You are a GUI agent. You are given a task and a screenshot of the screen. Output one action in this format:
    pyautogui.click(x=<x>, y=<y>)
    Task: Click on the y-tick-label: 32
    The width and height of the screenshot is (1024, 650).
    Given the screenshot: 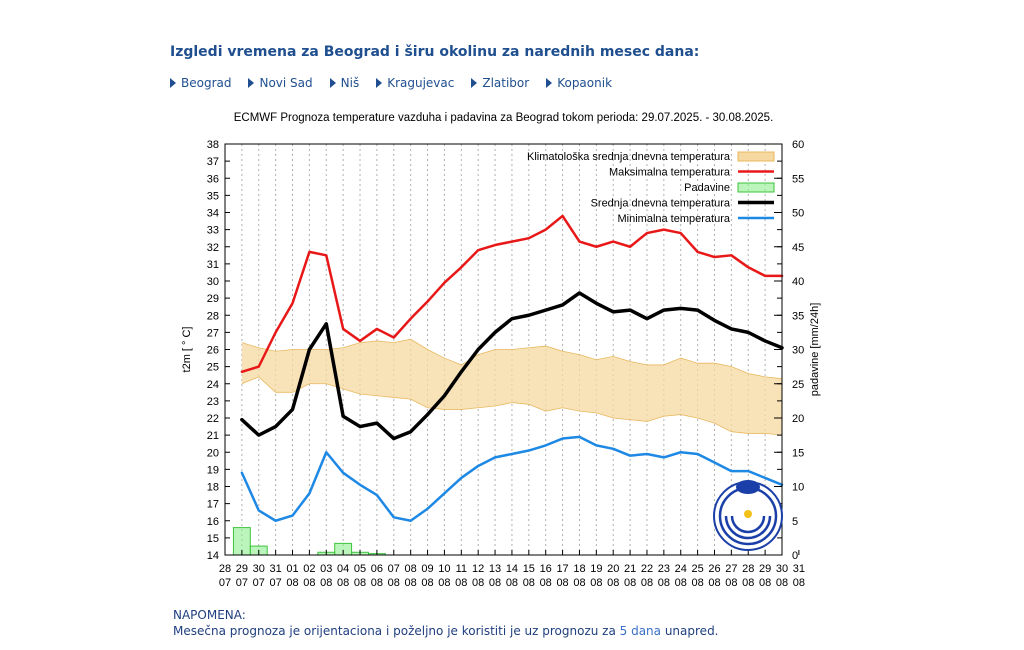 What is the action you would take?
    pyautogui.click(x=213, y=248)
    